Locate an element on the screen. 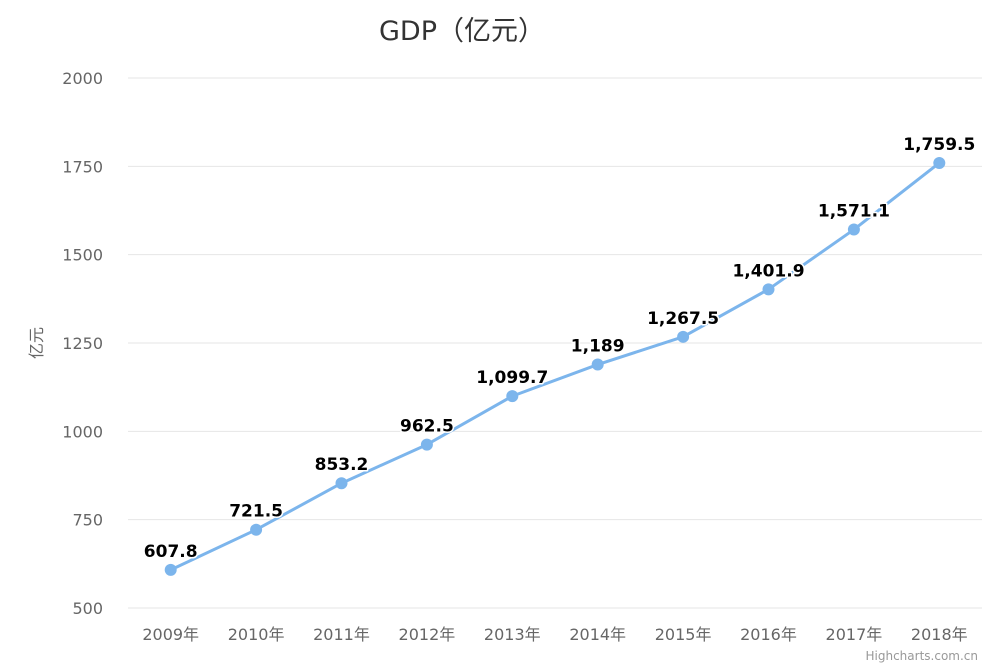 The height and width of the screenshot is (667, 1000). y-axis-ticks: 500 750 1000 1250 1500 1750 2000 is located at coordinates (82, 343).